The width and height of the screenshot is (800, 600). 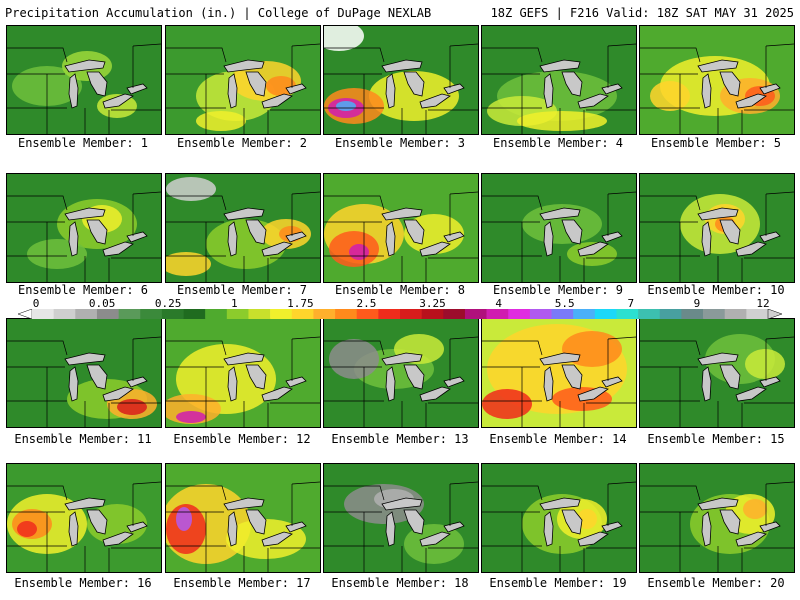 I want to click on ensemble-member-label: Ensemble Member: 19, so click(x=558, y=583).